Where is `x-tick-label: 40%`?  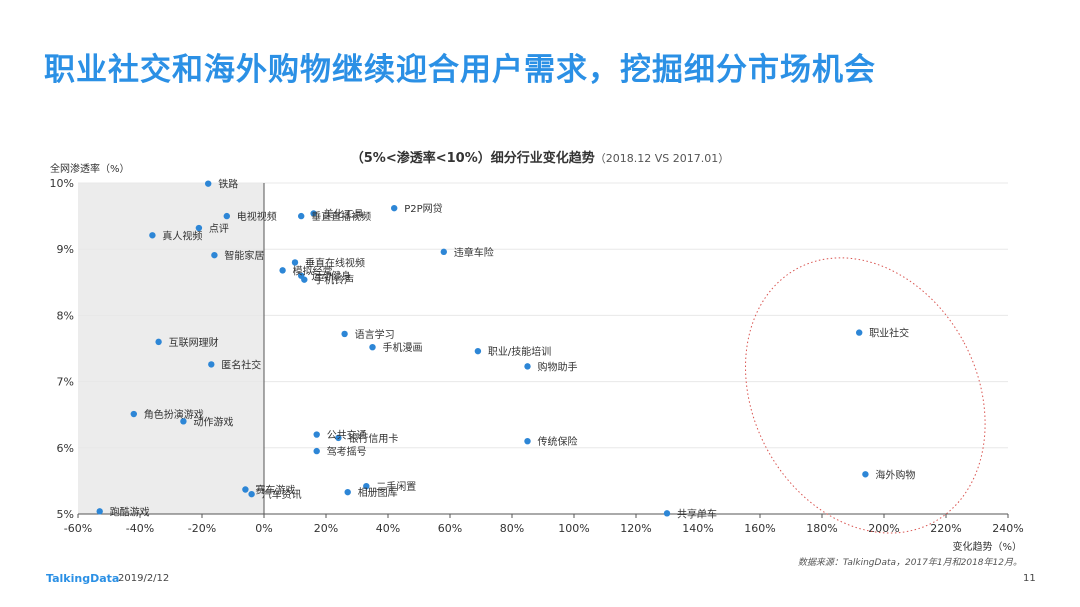 x-tick-label: 40% is located at coordinates (388, 528).